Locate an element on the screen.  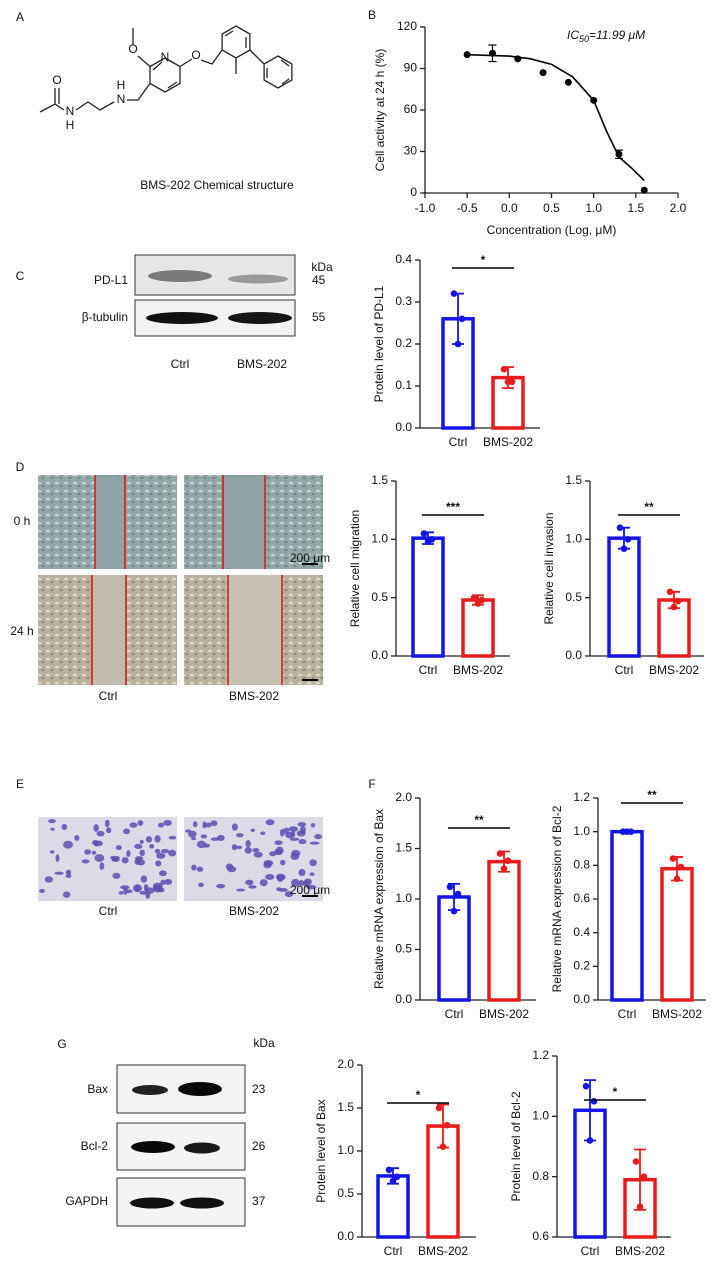
kda-value: 55 is located at coordinates (319, 317).